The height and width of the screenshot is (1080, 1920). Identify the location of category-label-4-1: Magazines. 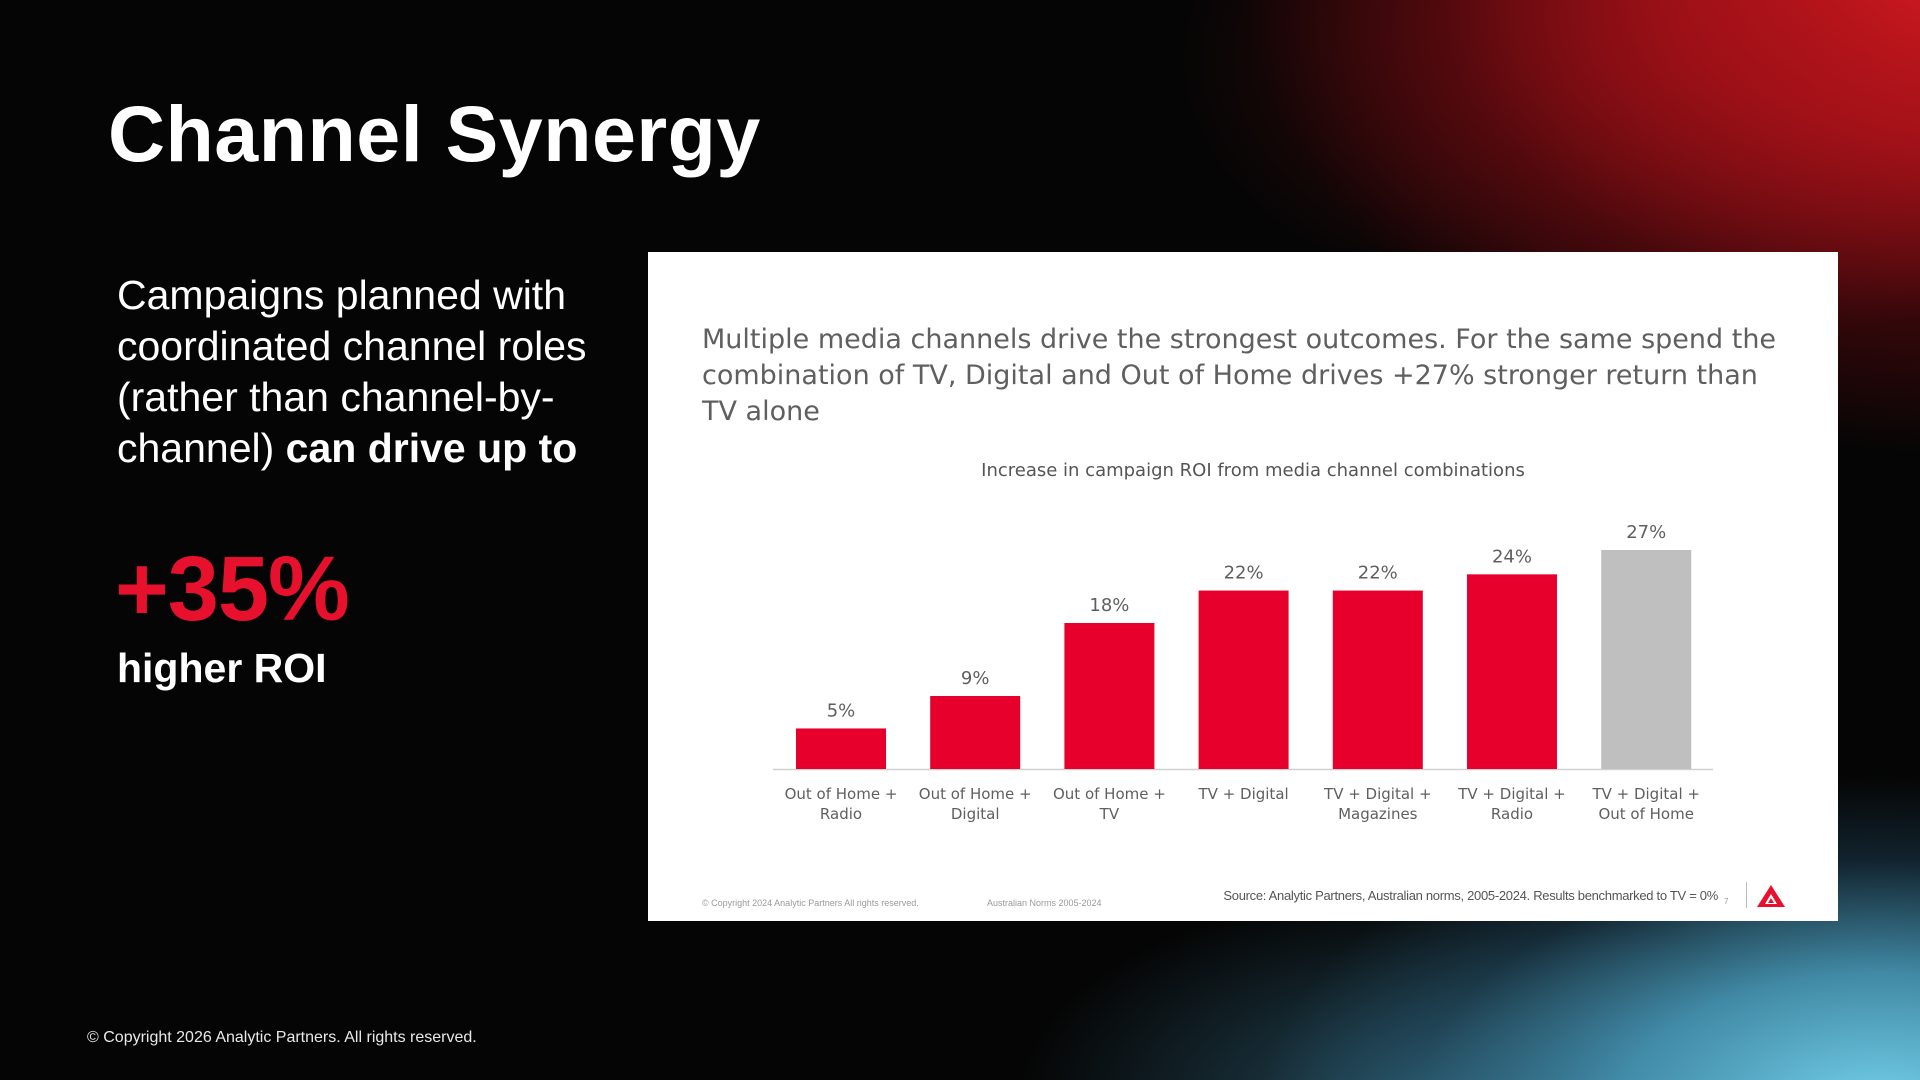
(1378, 814).